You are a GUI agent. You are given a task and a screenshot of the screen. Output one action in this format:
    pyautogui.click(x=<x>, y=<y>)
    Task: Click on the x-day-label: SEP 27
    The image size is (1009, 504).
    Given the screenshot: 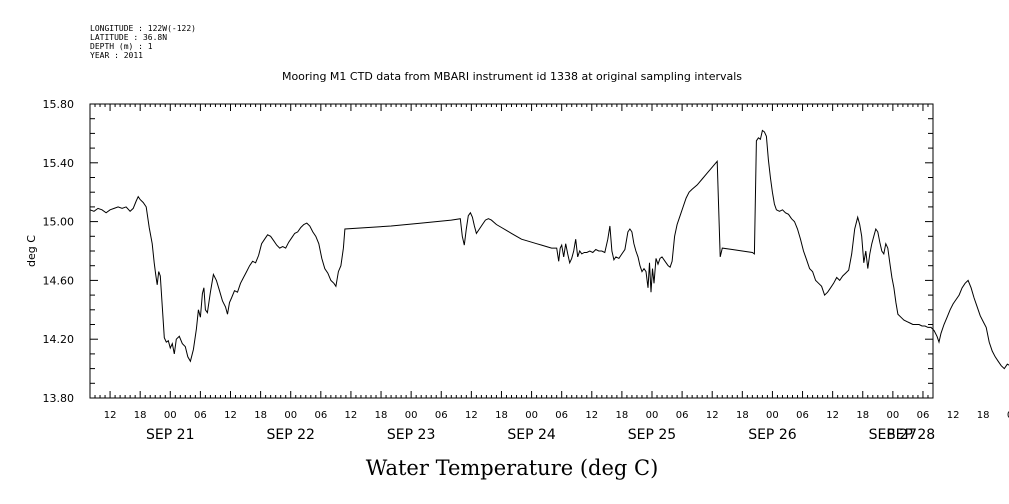 What is the action you would take?
    pyautogui.click(x=893, y=435)
    